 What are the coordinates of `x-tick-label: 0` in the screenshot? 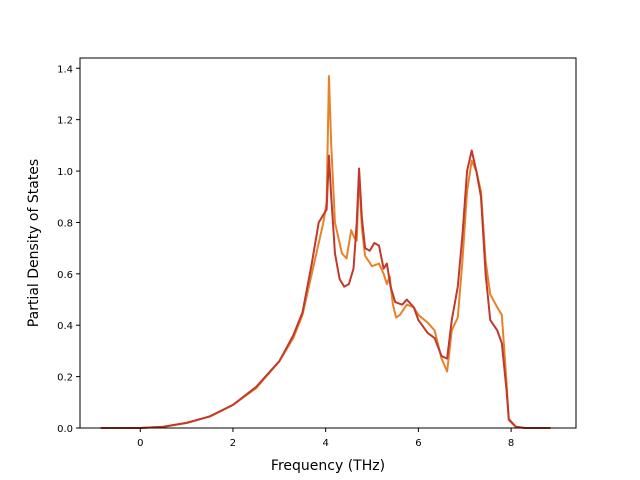 It's located at (140, 443).